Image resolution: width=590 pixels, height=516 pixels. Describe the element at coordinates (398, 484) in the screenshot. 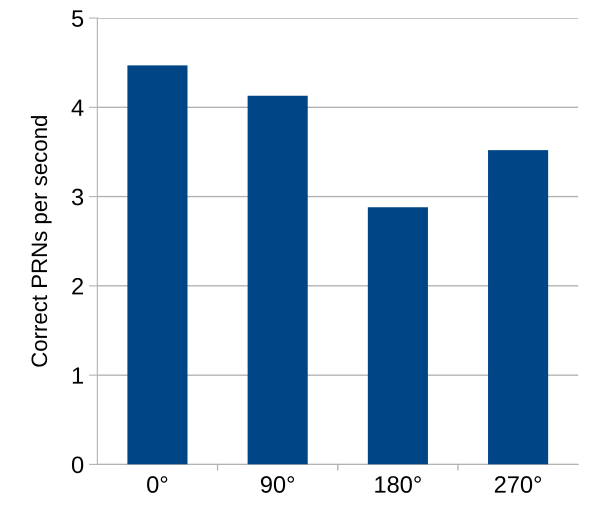

I see `x-tick-label: 180°` at that location.